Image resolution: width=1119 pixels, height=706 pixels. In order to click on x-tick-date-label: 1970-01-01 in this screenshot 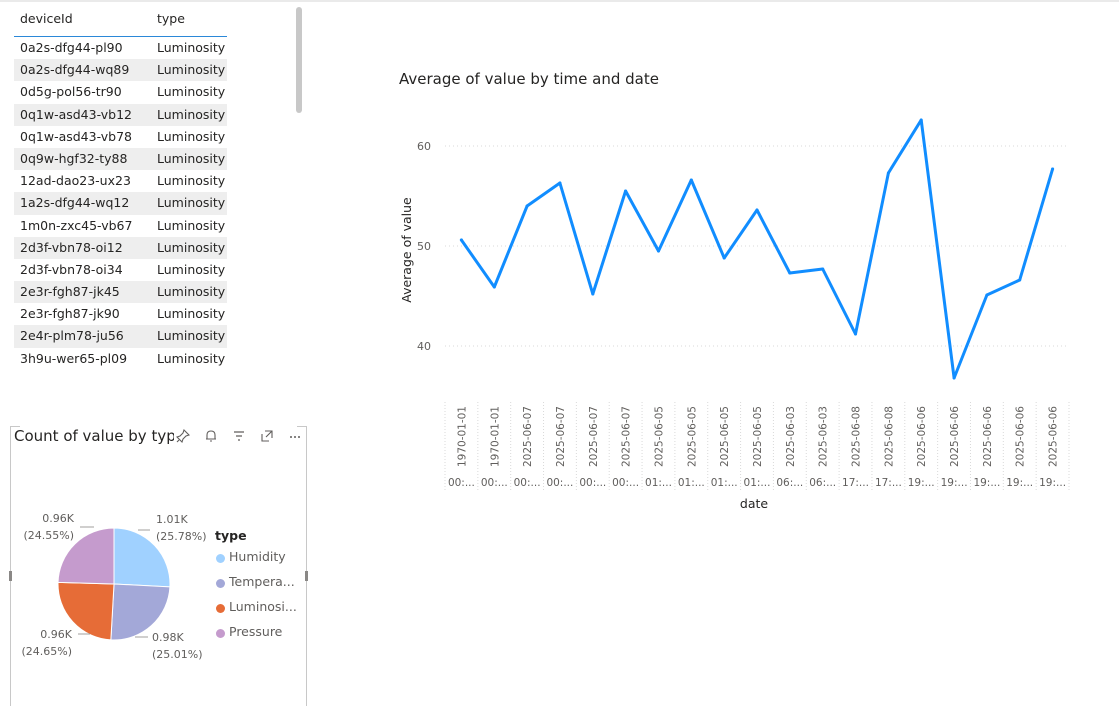, I will do `click(462, 436)`.